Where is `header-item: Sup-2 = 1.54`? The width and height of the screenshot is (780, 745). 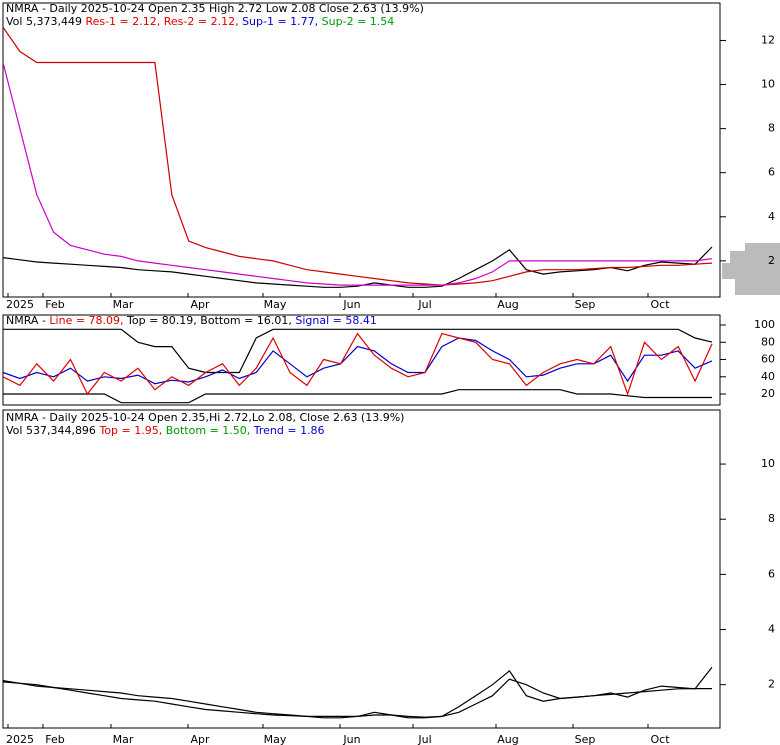 header-item: Sup-2 = 1.54 is located at coordinates (358, 21).